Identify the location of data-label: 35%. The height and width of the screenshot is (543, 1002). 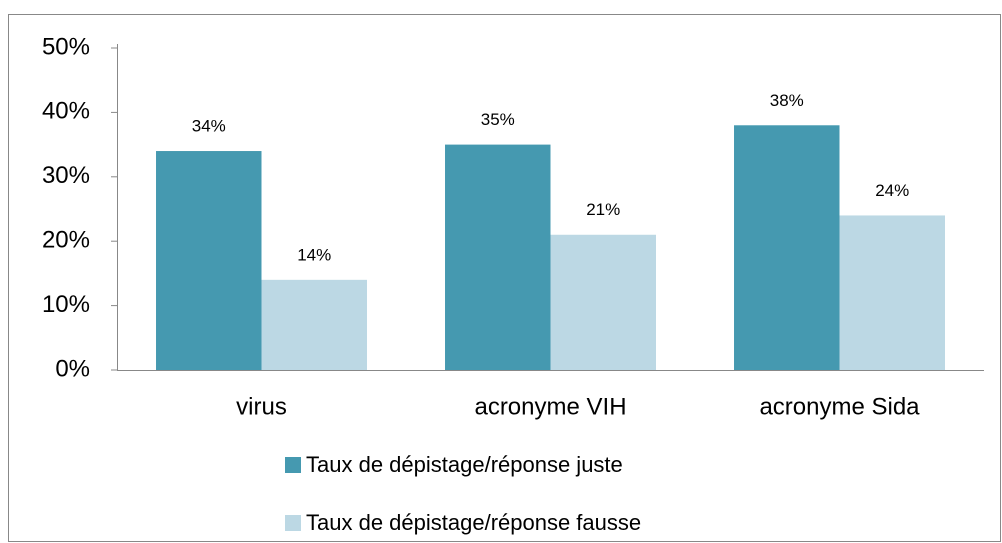
(498, 119).